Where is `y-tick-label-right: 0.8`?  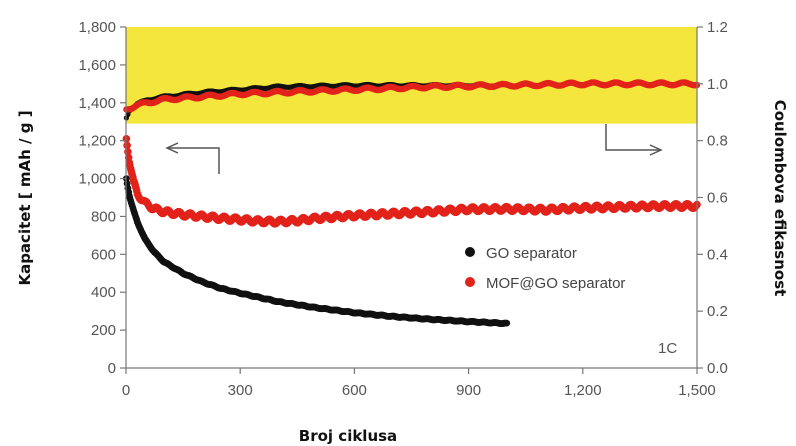 y-tick-label-right: 0.8 is located at coordinates (717, 141).